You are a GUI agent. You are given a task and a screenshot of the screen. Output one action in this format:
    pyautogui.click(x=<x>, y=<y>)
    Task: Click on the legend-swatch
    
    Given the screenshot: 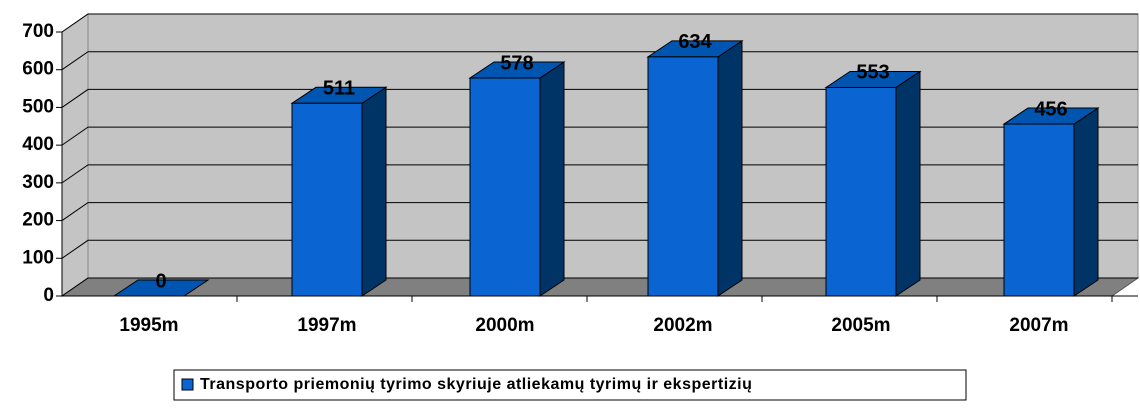 What is the action you would take?
    pyautogui.click(x=187, y=384)
    